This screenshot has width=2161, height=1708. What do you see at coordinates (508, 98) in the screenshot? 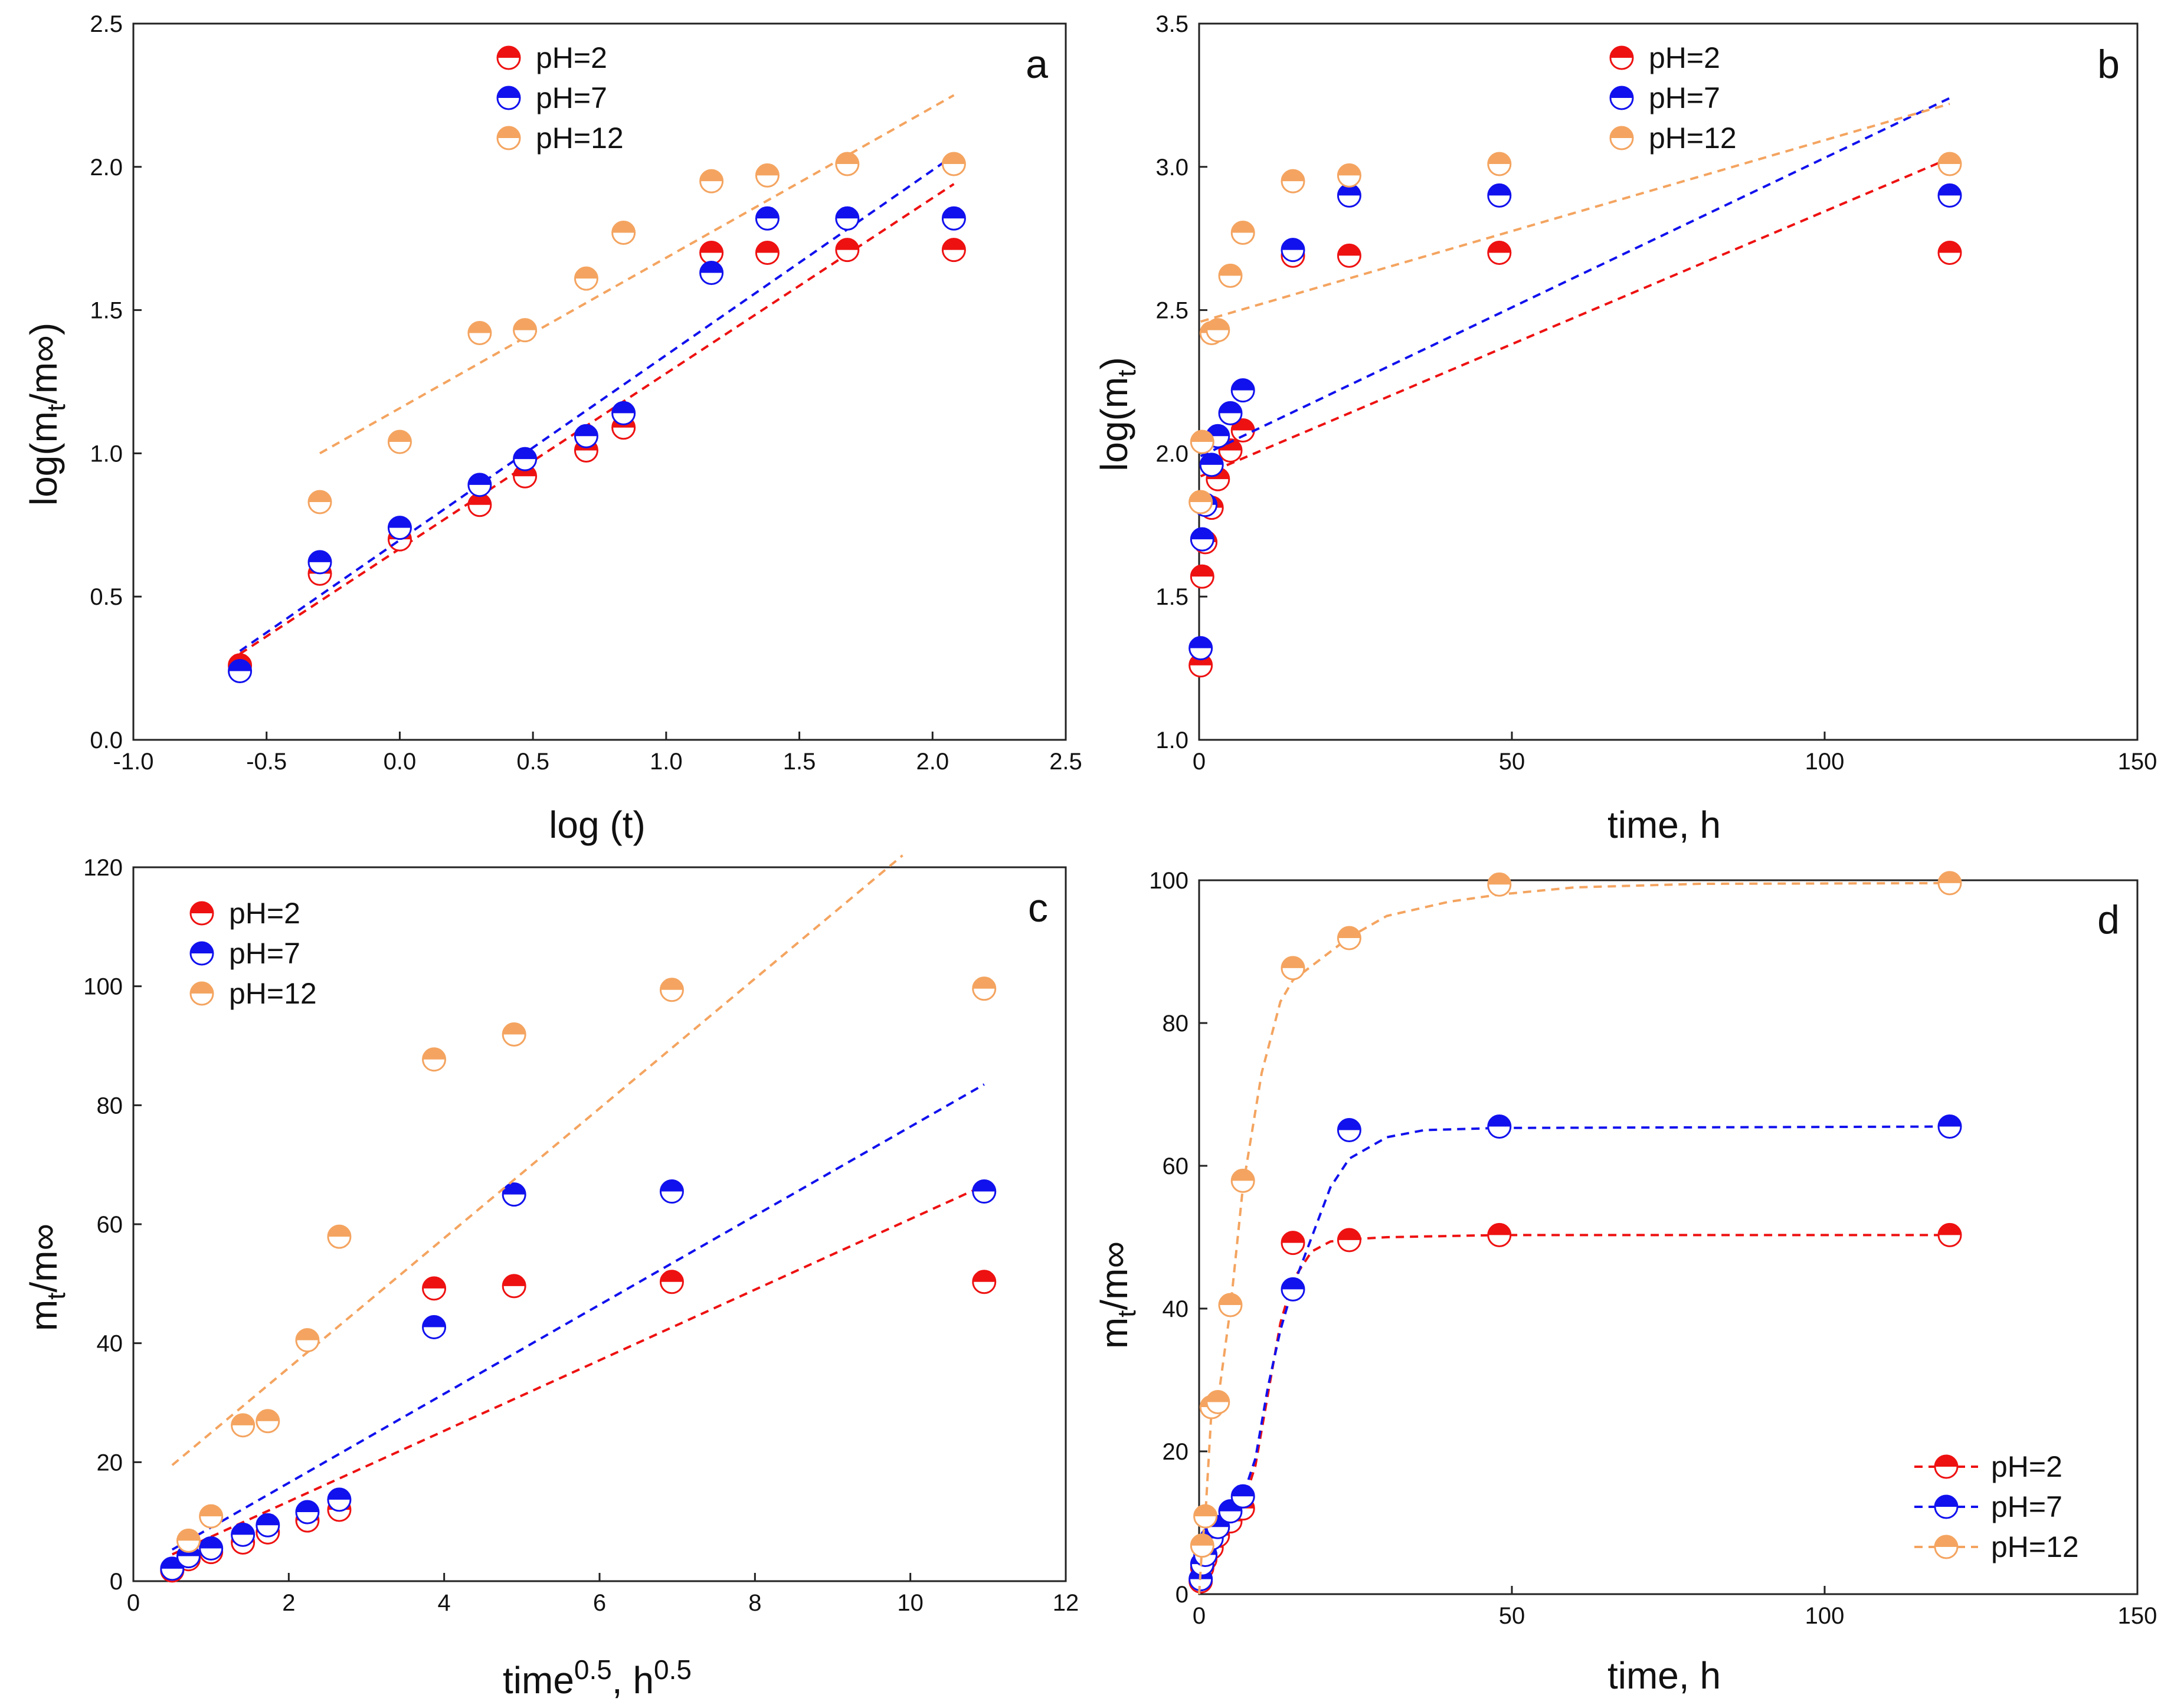
I see `panel-a-legend-marker` at bounding box center [508, 98].